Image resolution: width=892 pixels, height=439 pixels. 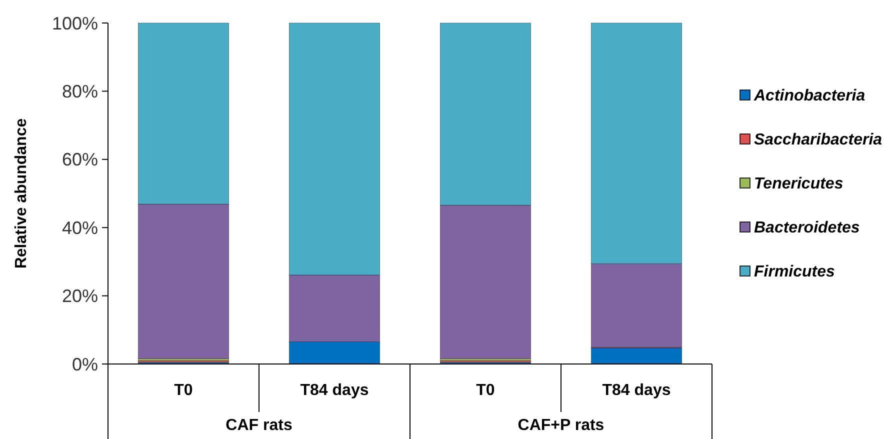 What do you see at coordinates (799, 184) in the screenshot?
I see `legend-label: Tenericutes` at bounding box center [799, 184].